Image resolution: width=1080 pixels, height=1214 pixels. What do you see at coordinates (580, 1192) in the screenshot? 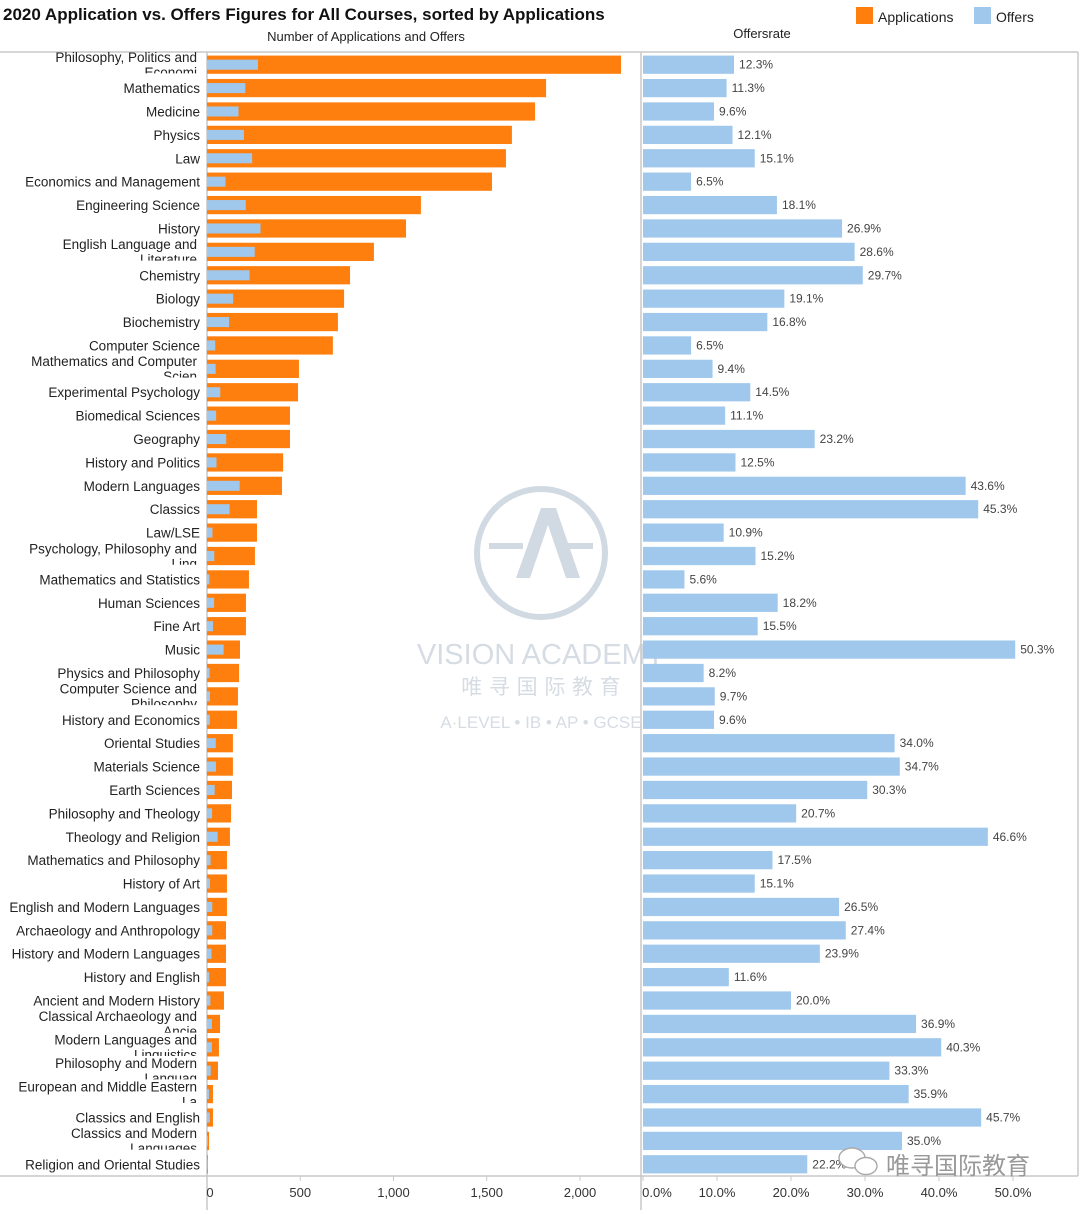
I see `left-axis-tick-label: 2,000` at bounding box center [580, 1192].